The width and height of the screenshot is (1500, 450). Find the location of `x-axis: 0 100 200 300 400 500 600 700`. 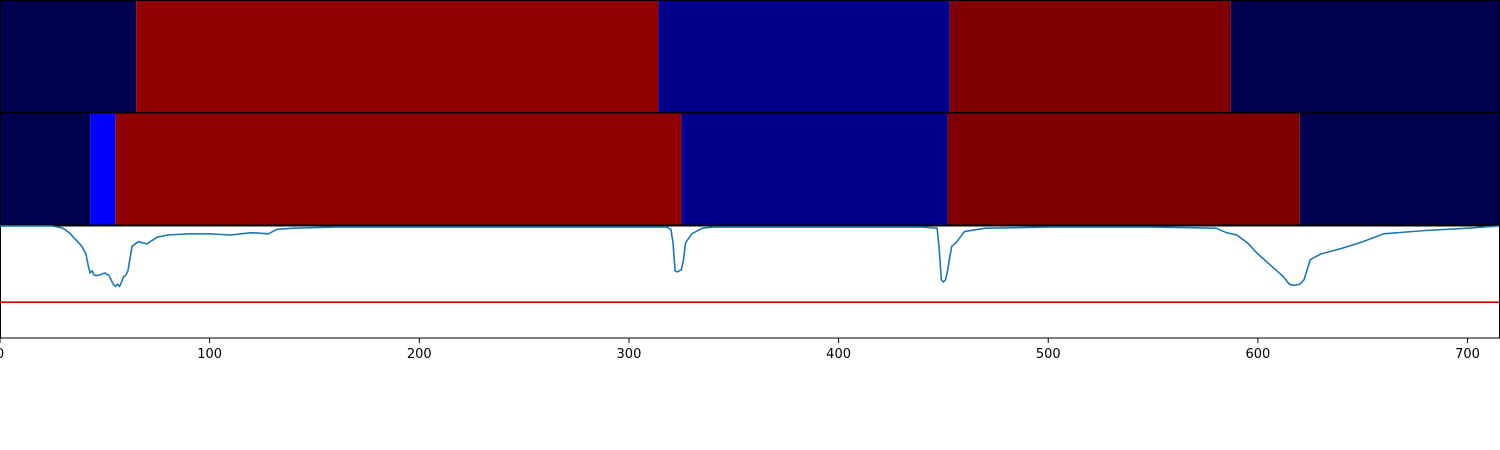

x-axis: 0 100 200 300 400 500 600 700 is located at coordinates (740, 350).